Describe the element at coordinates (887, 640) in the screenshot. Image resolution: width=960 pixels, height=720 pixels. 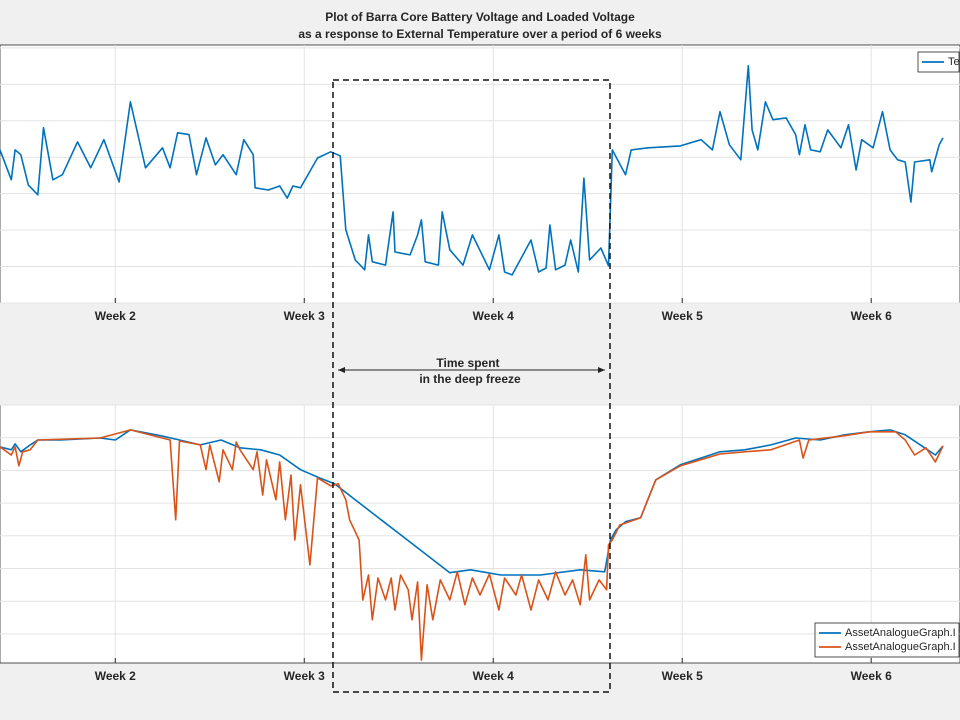
I see `legend-box` at that location.